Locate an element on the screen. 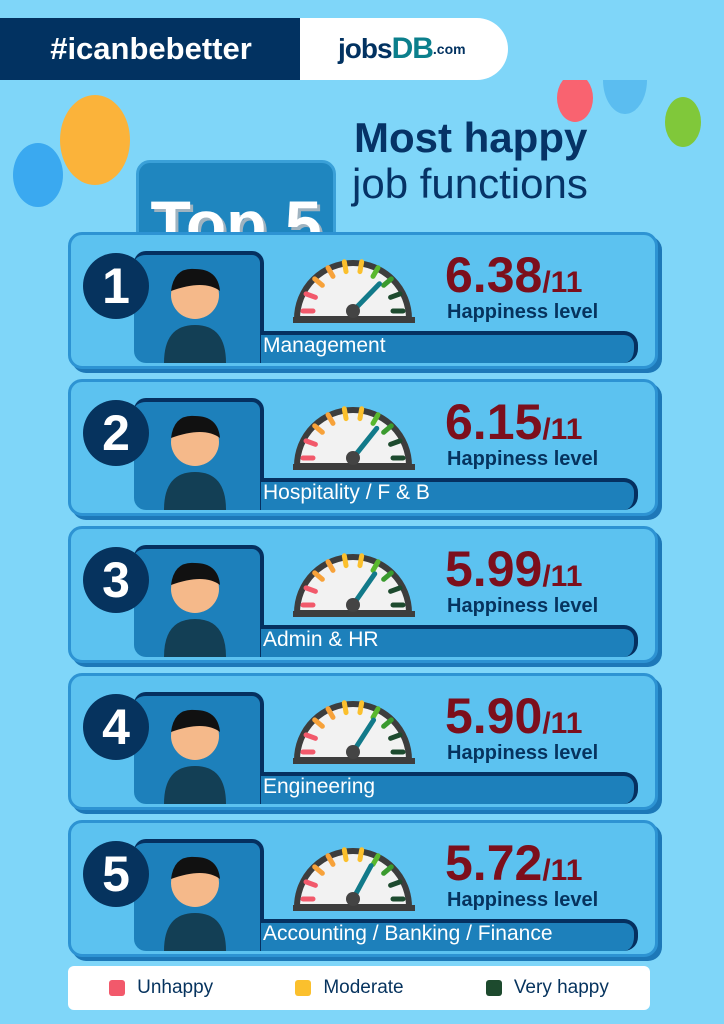 Image resolution: width=724 pixels, height=1024 pixels. jobsdb-logo: jobs DB .com is located at coordinates (404, 49).